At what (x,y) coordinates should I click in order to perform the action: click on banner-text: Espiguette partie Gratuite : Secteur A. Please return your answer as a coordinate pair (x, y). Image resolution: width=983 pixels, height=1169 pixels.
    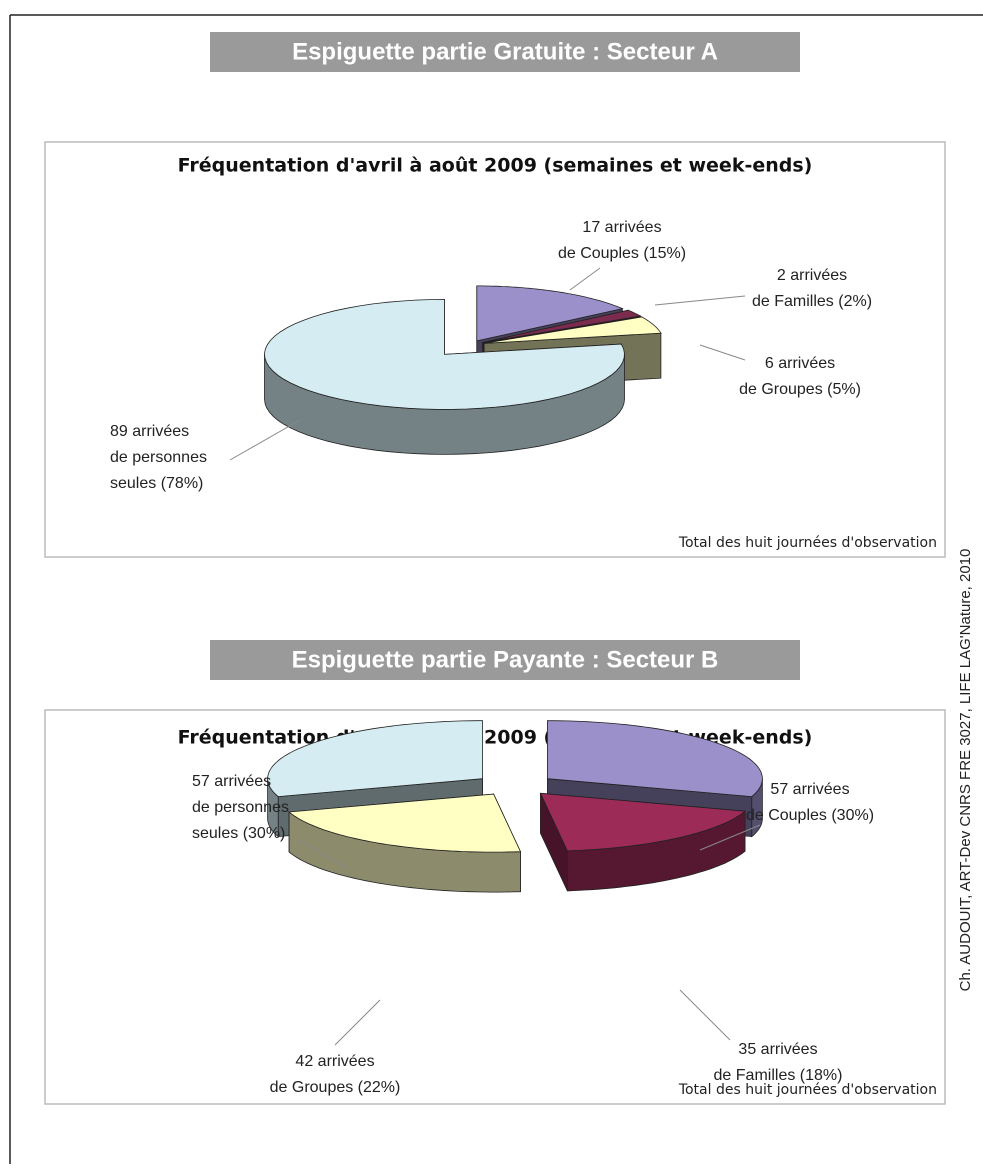
    Looking at the image, I should click on (505, 51).